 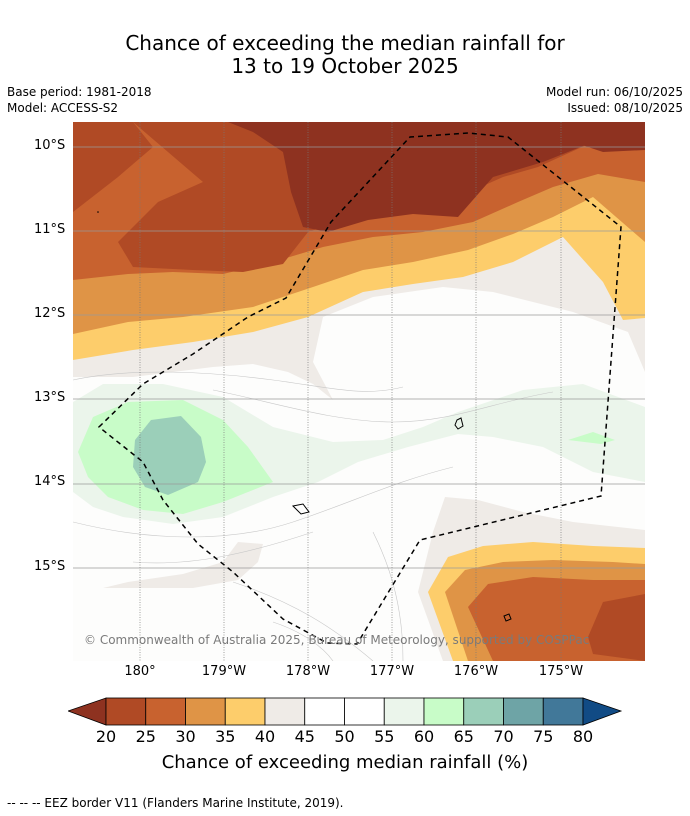 I want to click on colorbar-low-arrow, so click(x=87, y=711).